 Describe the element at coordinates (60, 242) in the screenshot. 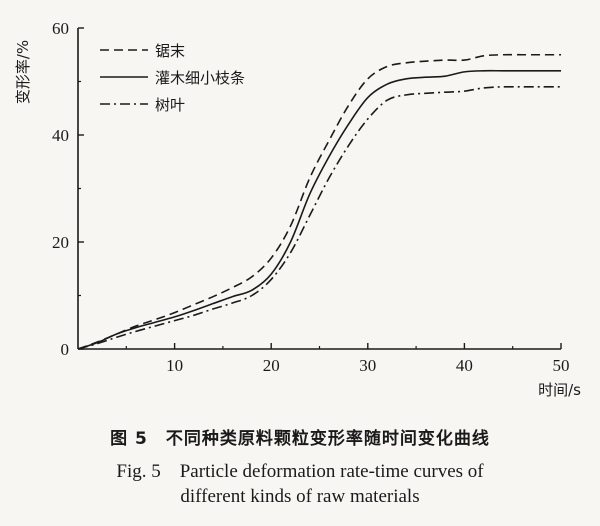

I see `y-tick-label: 20` at that location.